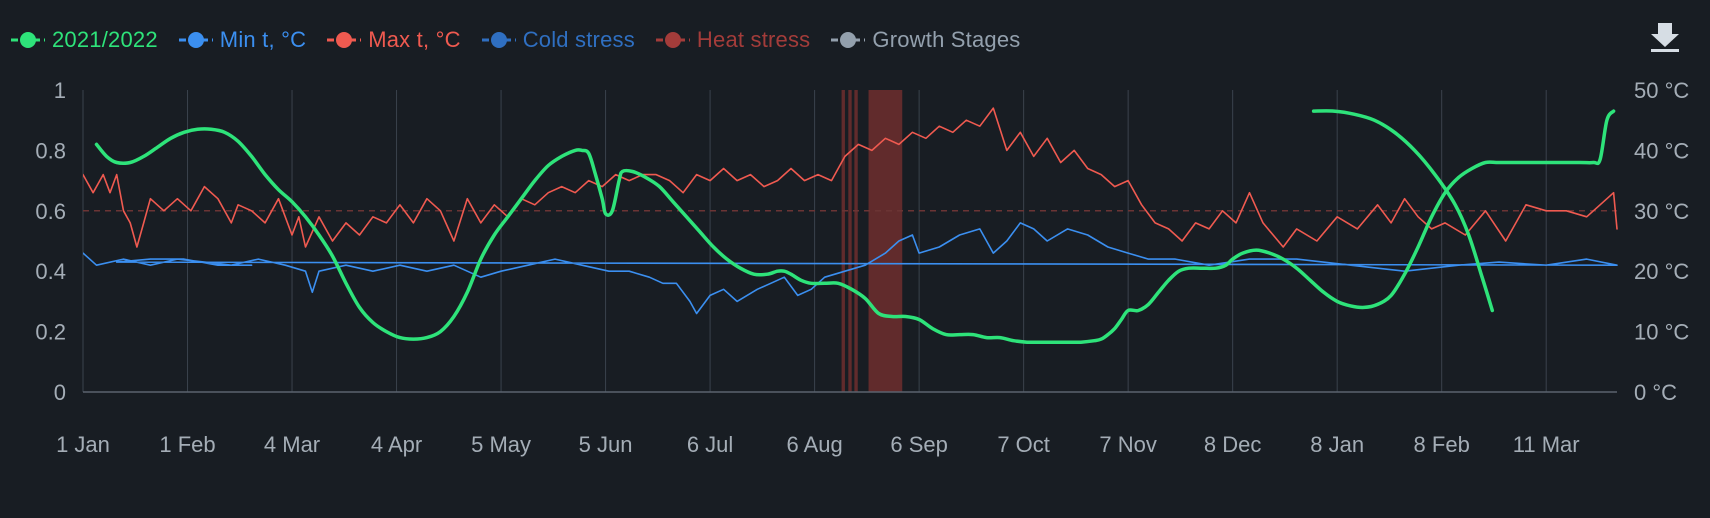 Image resolution: width=1710 pixels, height=518 pixels. What do you see at coordinates (1665, 37) in the screenshot?
I see `download-icon` at bounding box center [1665, 37].